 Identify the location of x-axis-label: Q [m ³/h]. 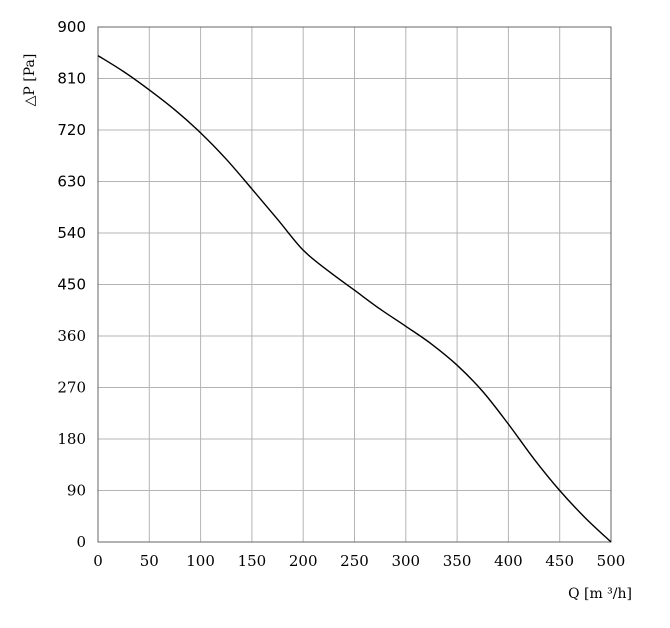
(600, 594).